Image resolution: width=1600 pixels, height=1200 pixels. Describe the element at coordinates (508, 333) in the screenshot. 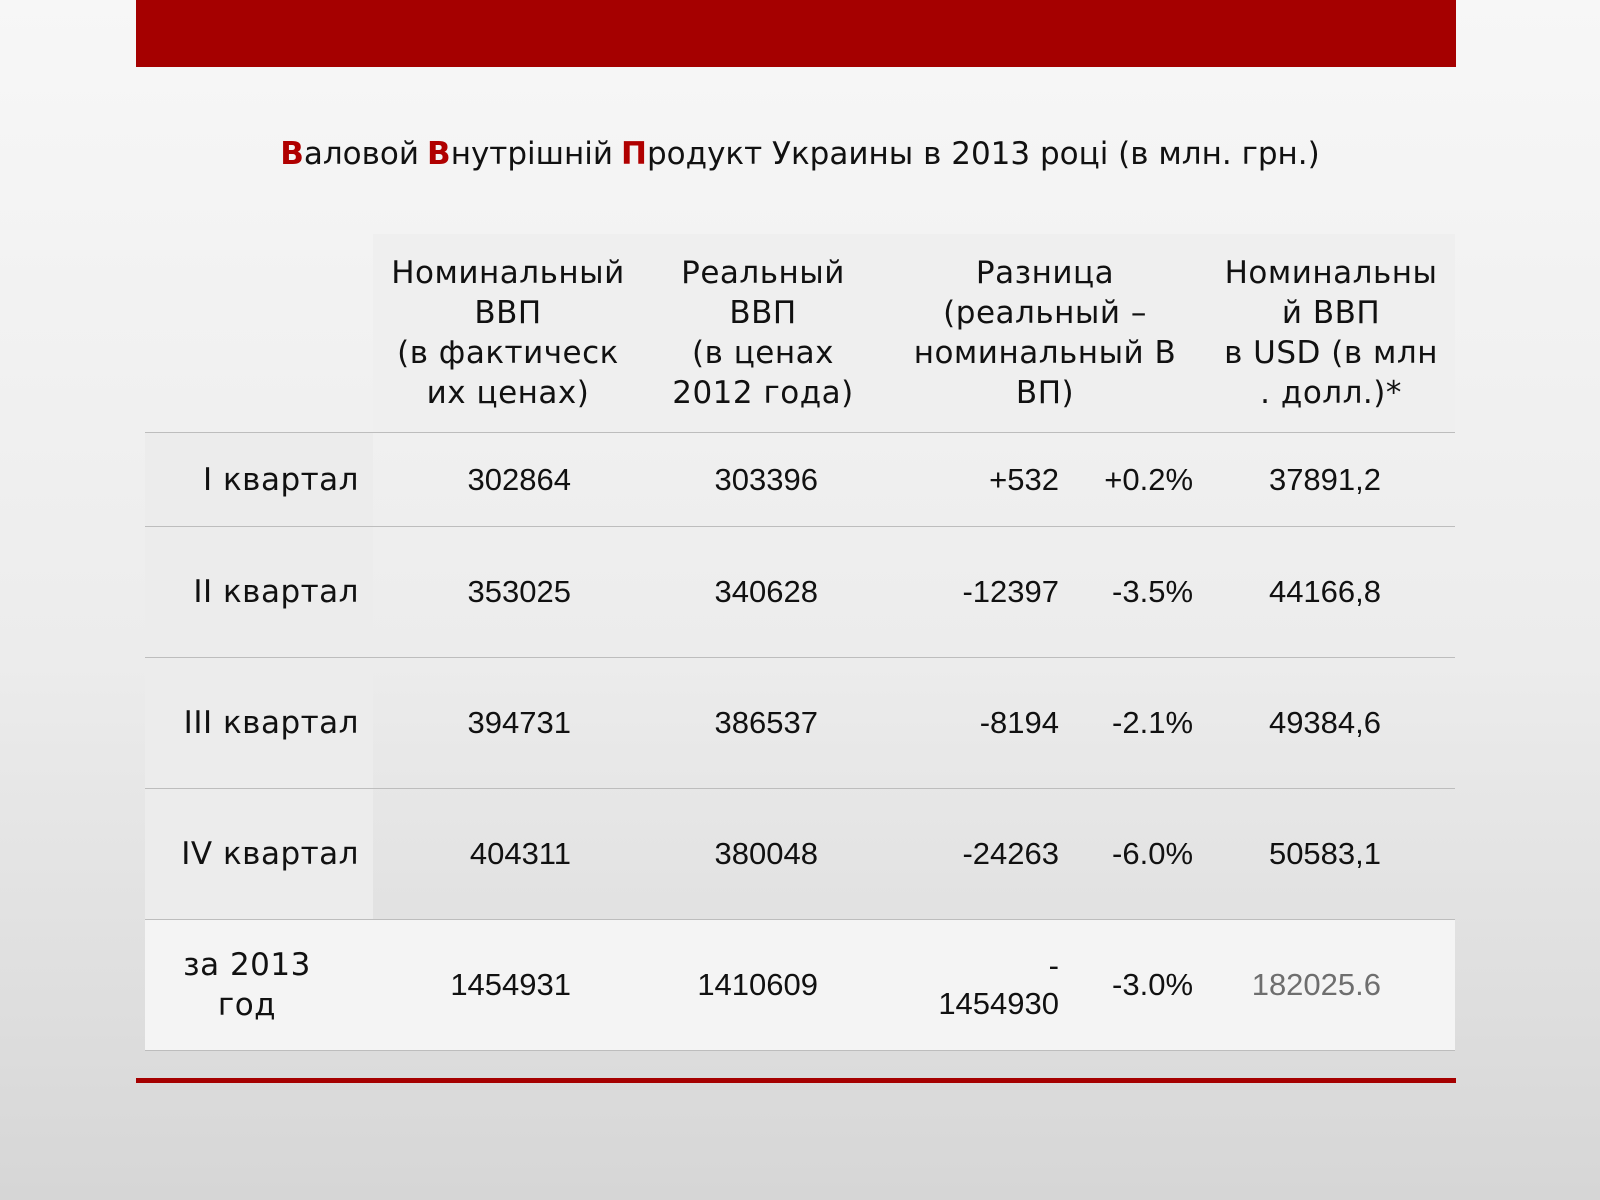

I see `header-nominal-gdp: Номинальный ВВП (в фактическ их ценах)` at that location.